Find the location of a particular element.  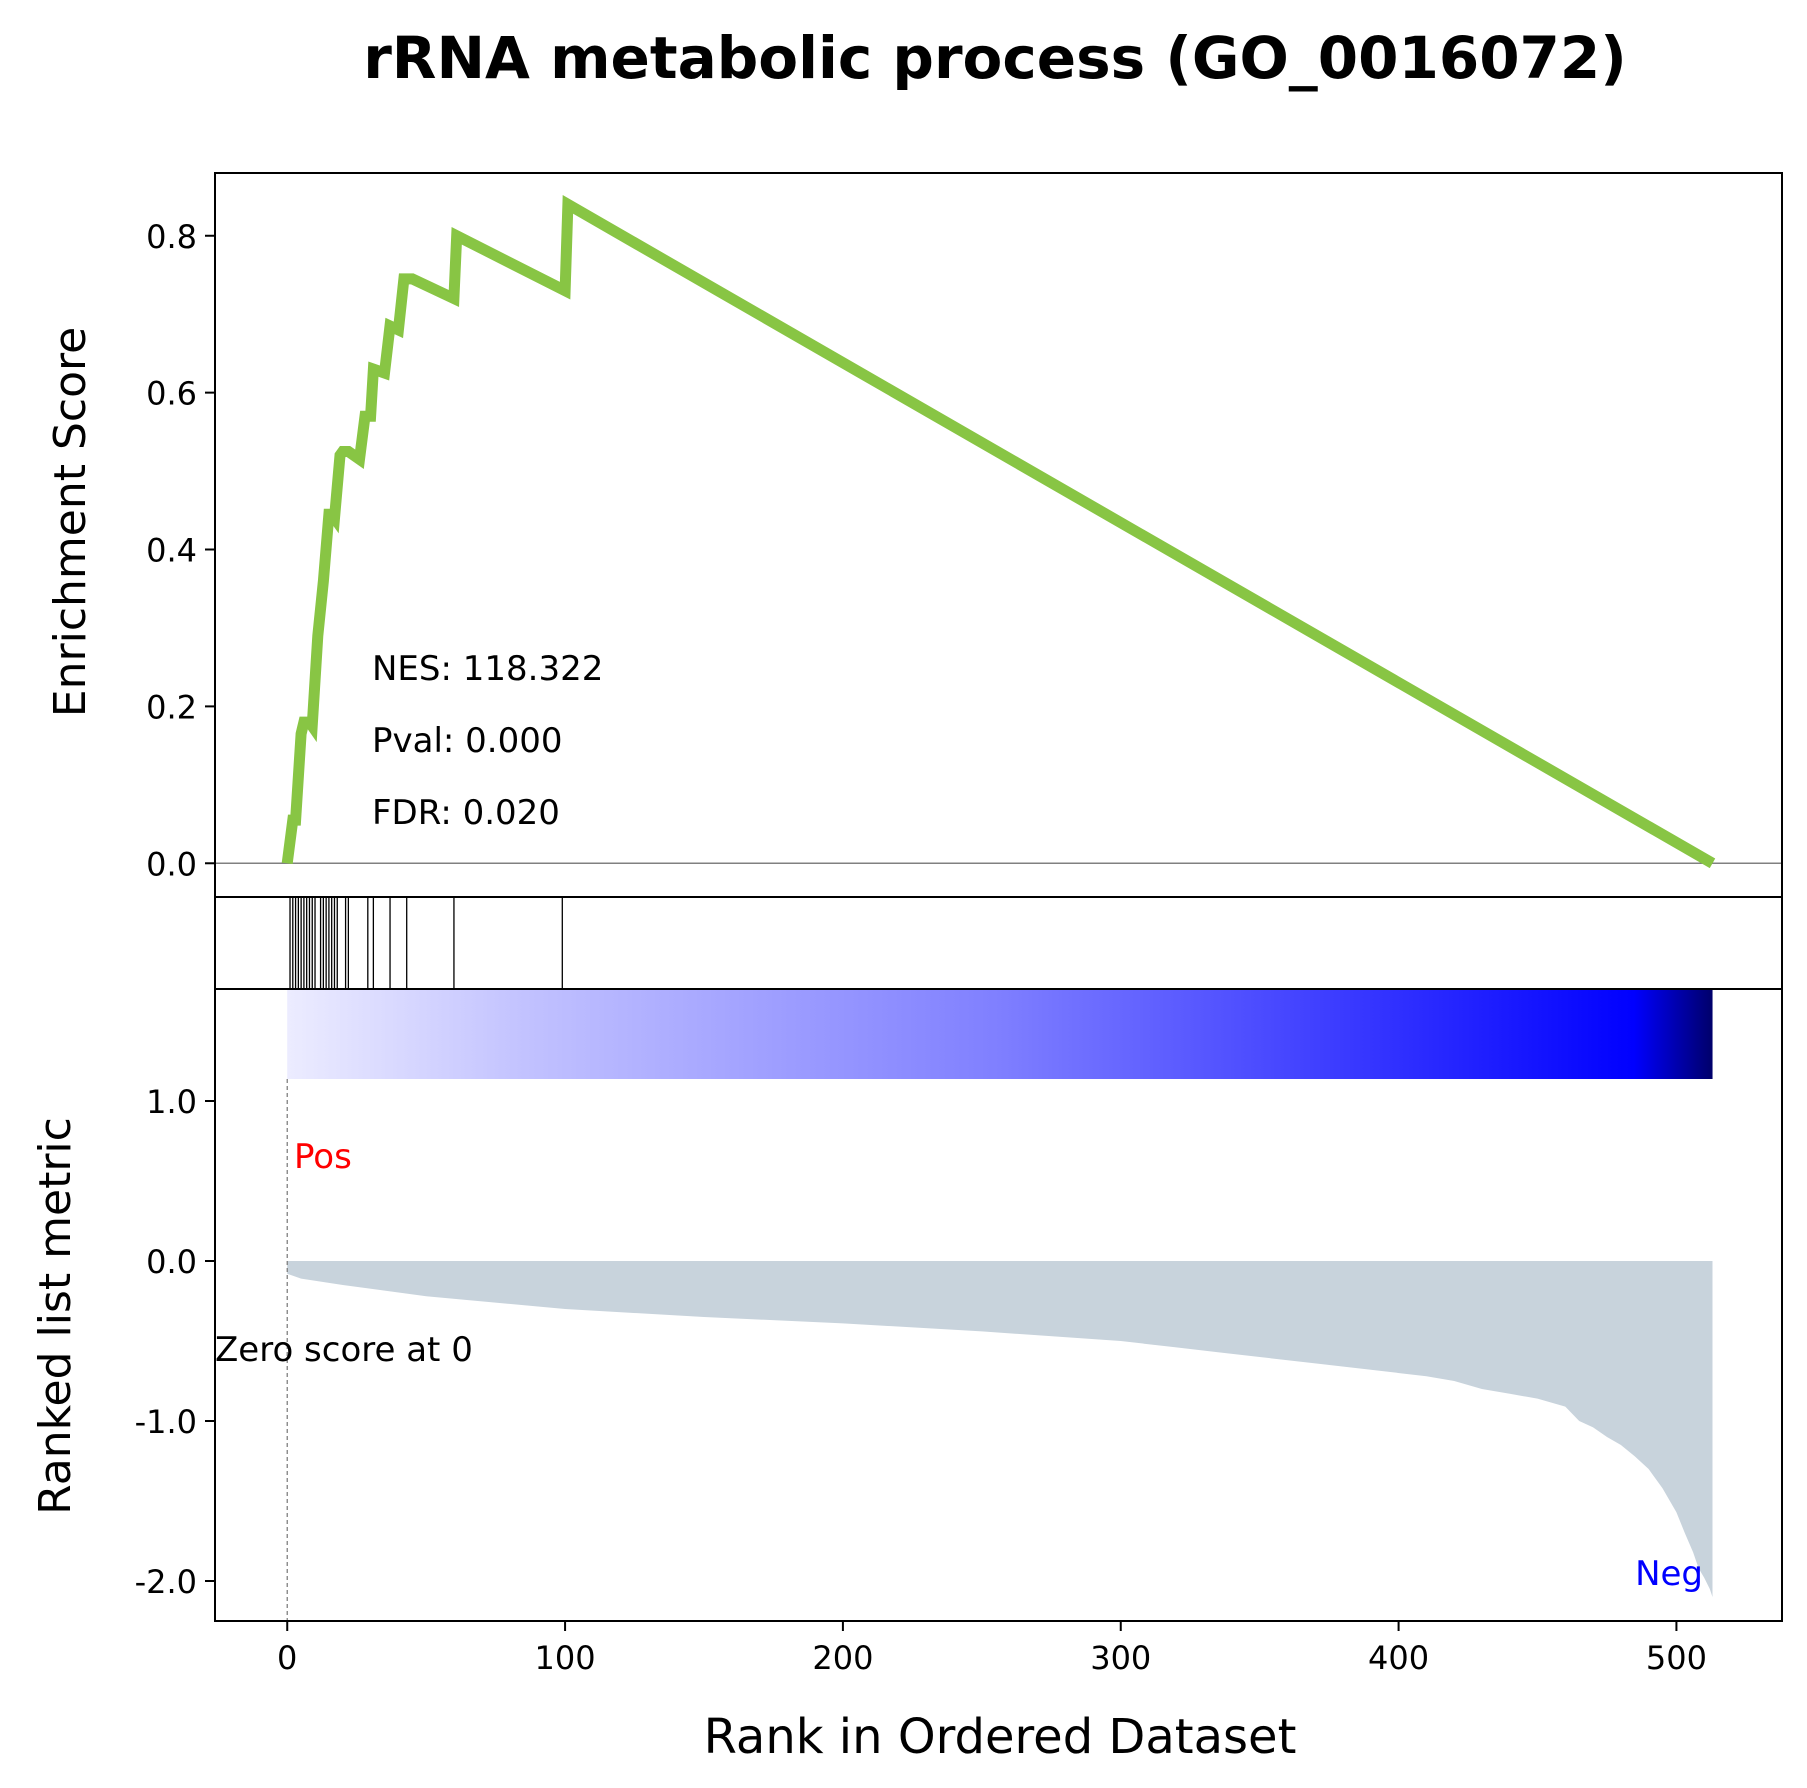

es-ytick-label: 0.6 is located at coordinates (171, 394).